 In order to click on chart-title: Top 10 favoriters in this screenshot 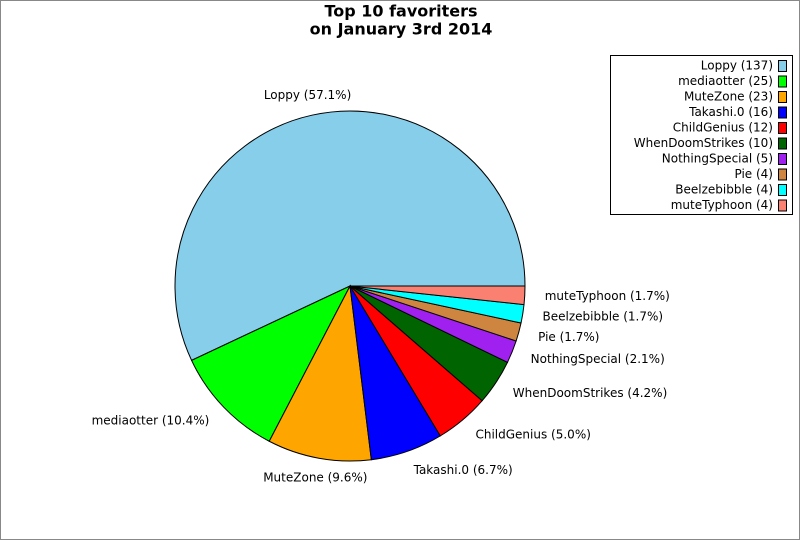, I will do `click(400, 11)`.